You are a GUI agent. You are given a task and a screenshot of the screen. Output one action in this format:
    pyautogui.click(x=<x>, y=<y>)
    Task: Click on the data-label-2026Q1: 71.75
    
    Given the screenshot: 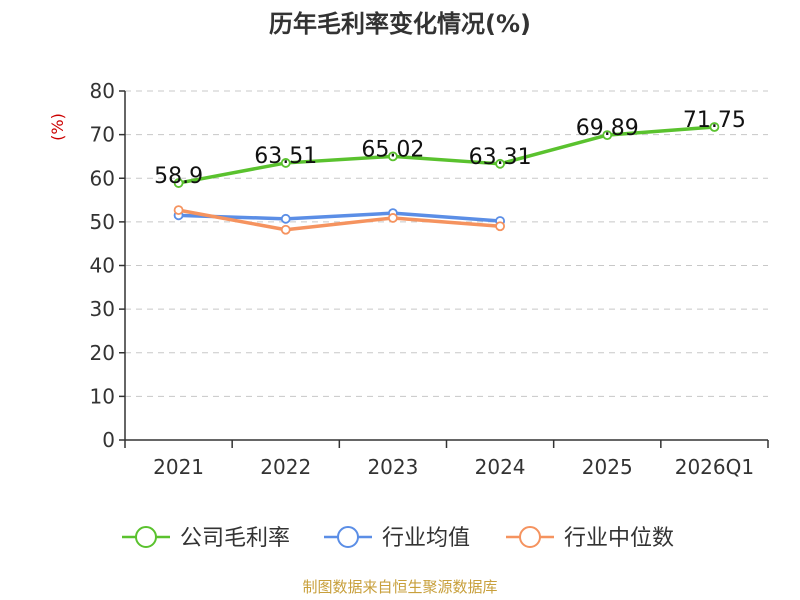 What is the action you would take?
    pyautogui.click(x=714, y=120)
    